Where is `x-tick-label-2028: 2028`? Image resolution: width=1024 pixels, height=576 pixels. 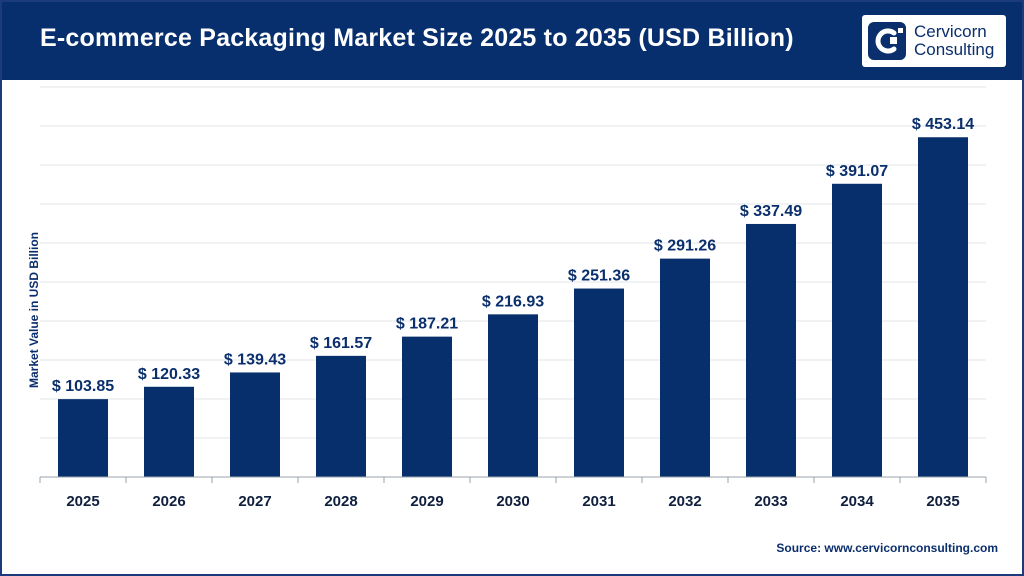
x-tick-label-2028: 2028 is located at coordinates (340, 501).